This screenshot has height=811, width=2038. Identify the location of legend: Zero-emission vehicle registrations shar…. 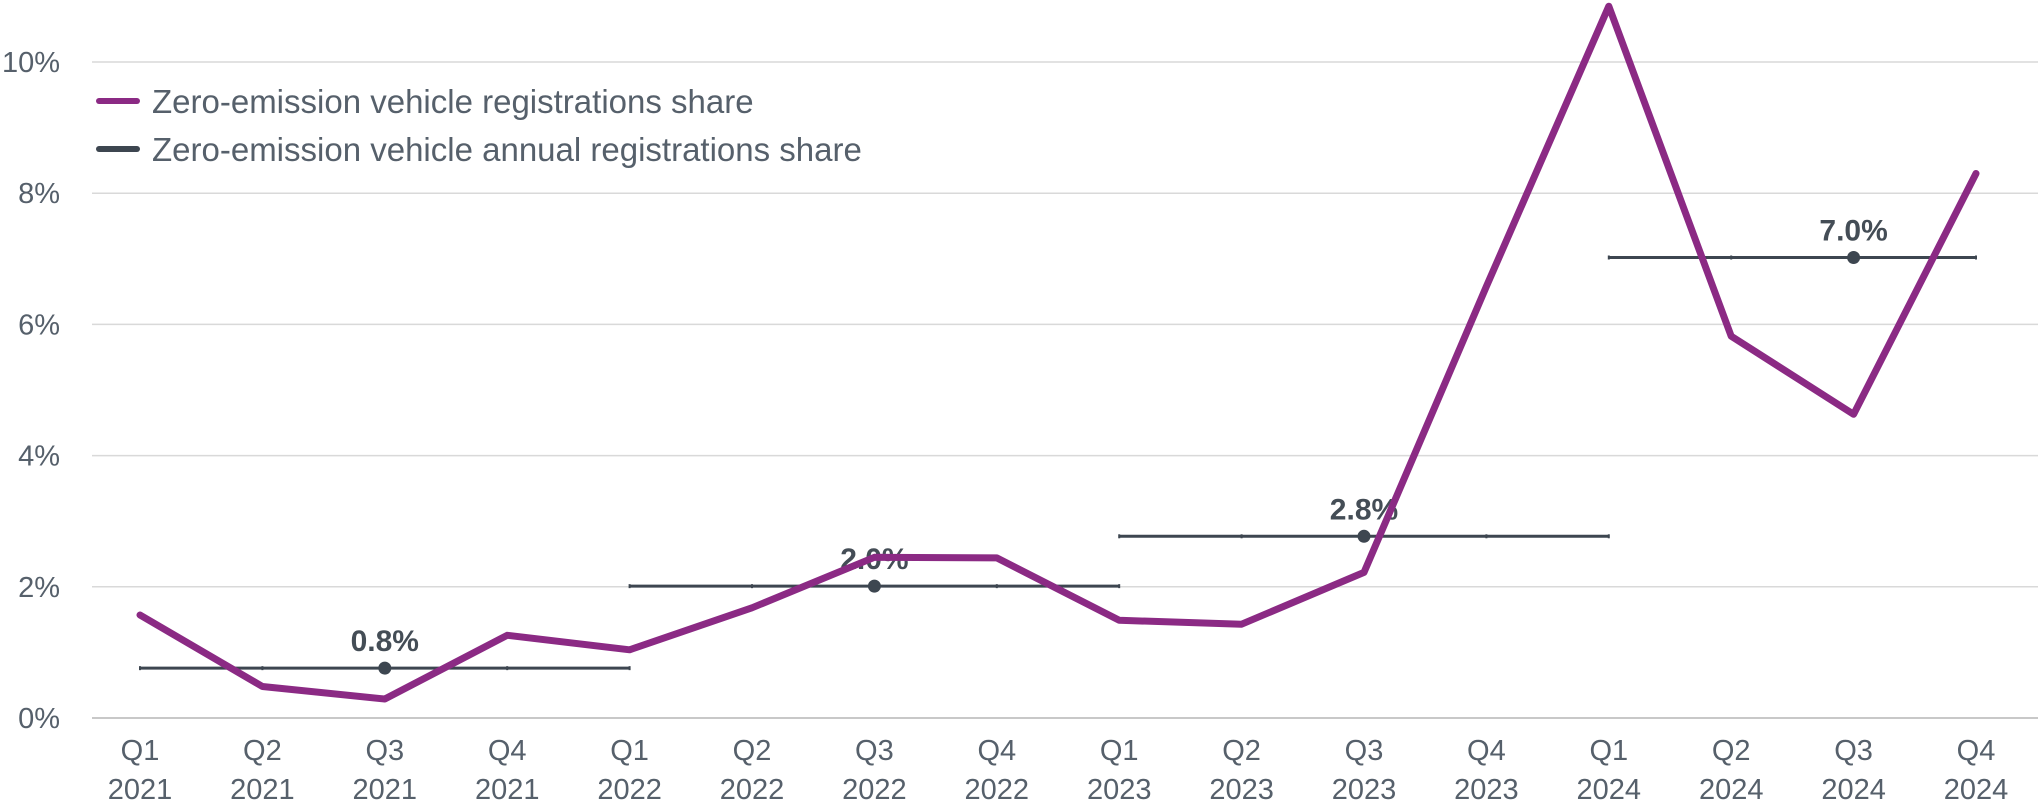
(479, 125).